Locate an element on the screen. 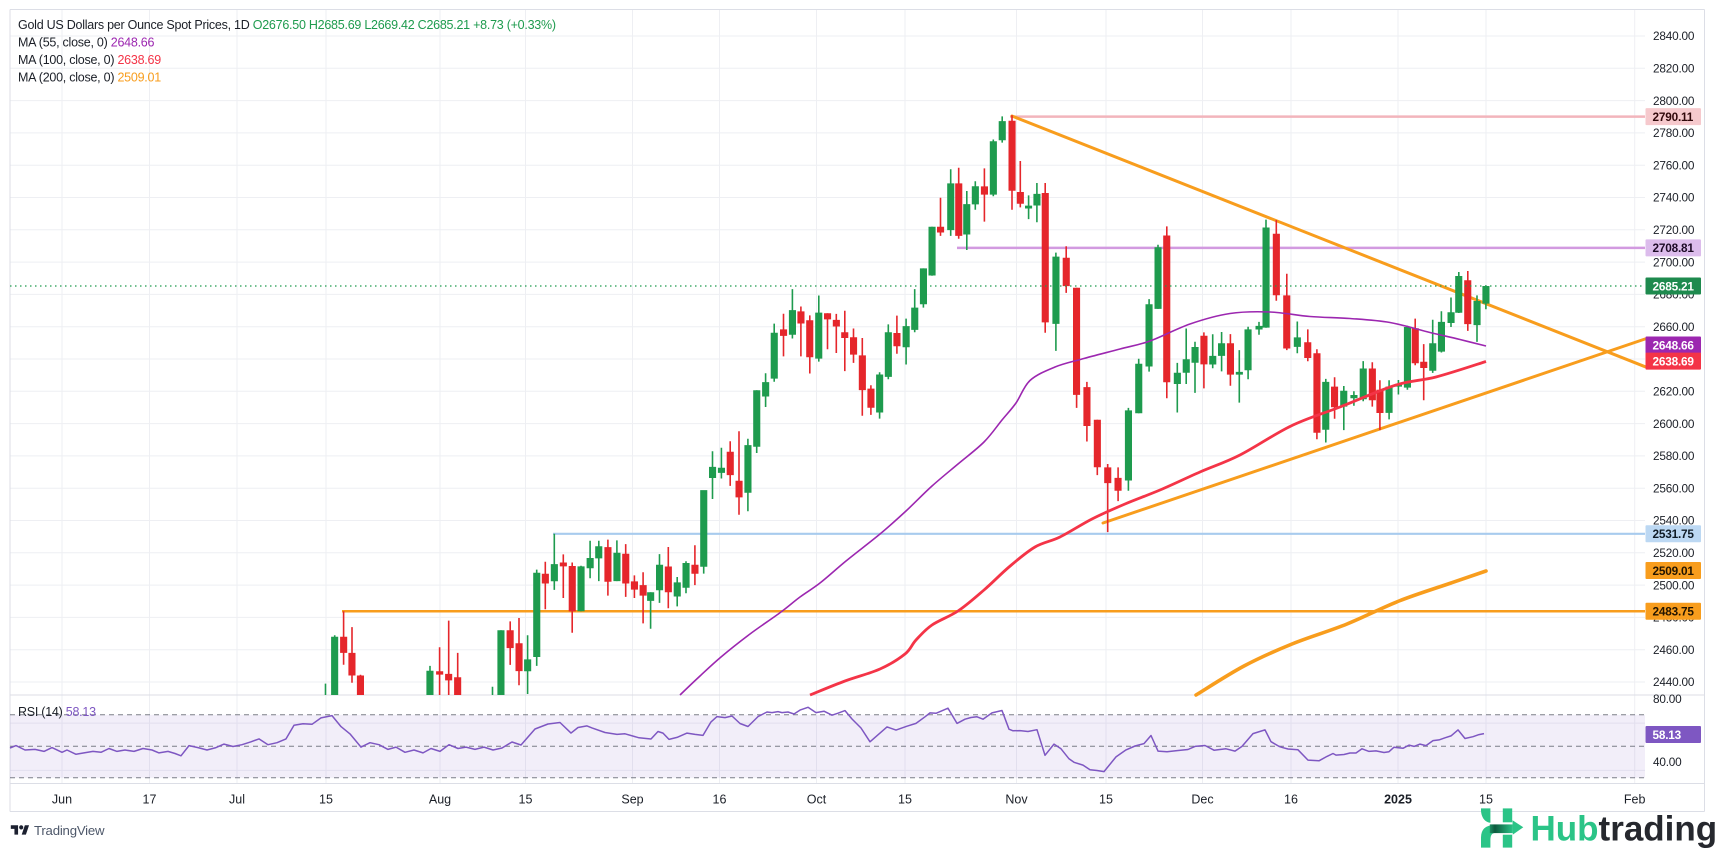  svg-text: 2500.00 is located at coordinates (1674, 585).